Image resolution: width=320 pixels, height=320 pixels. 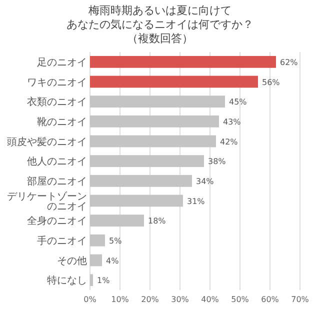 I want to click on y-tick-label: 特になし, so click(x=67, y=280).